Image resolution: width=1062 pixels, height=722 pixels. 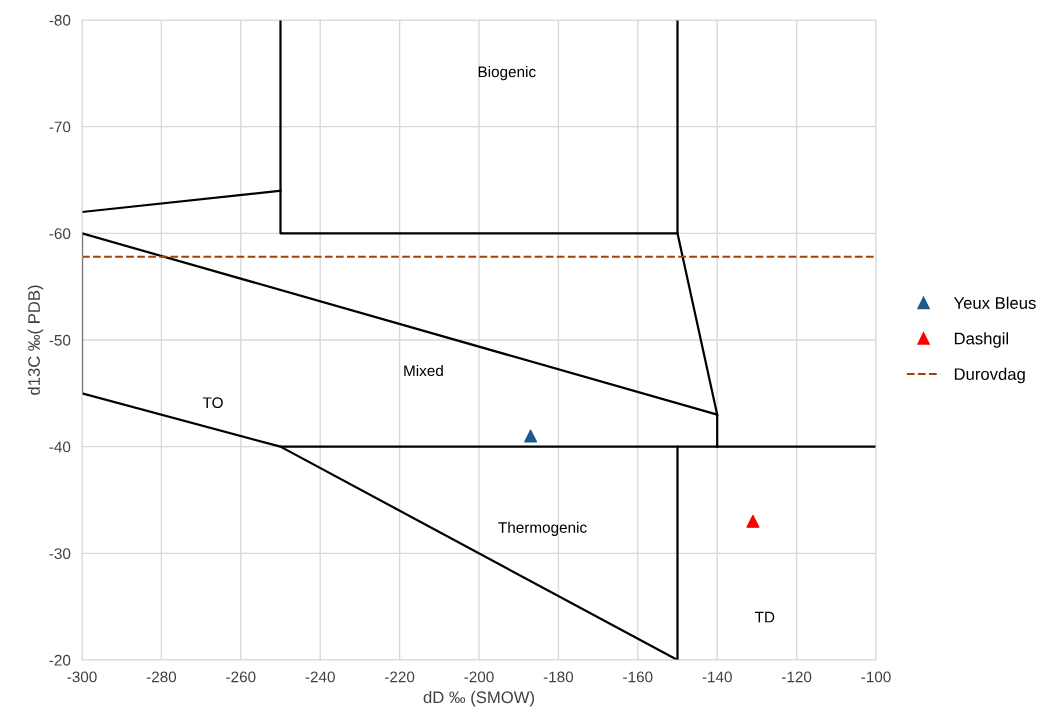 I want to click on x-tick-label: -180, so click(x=558, y=677).